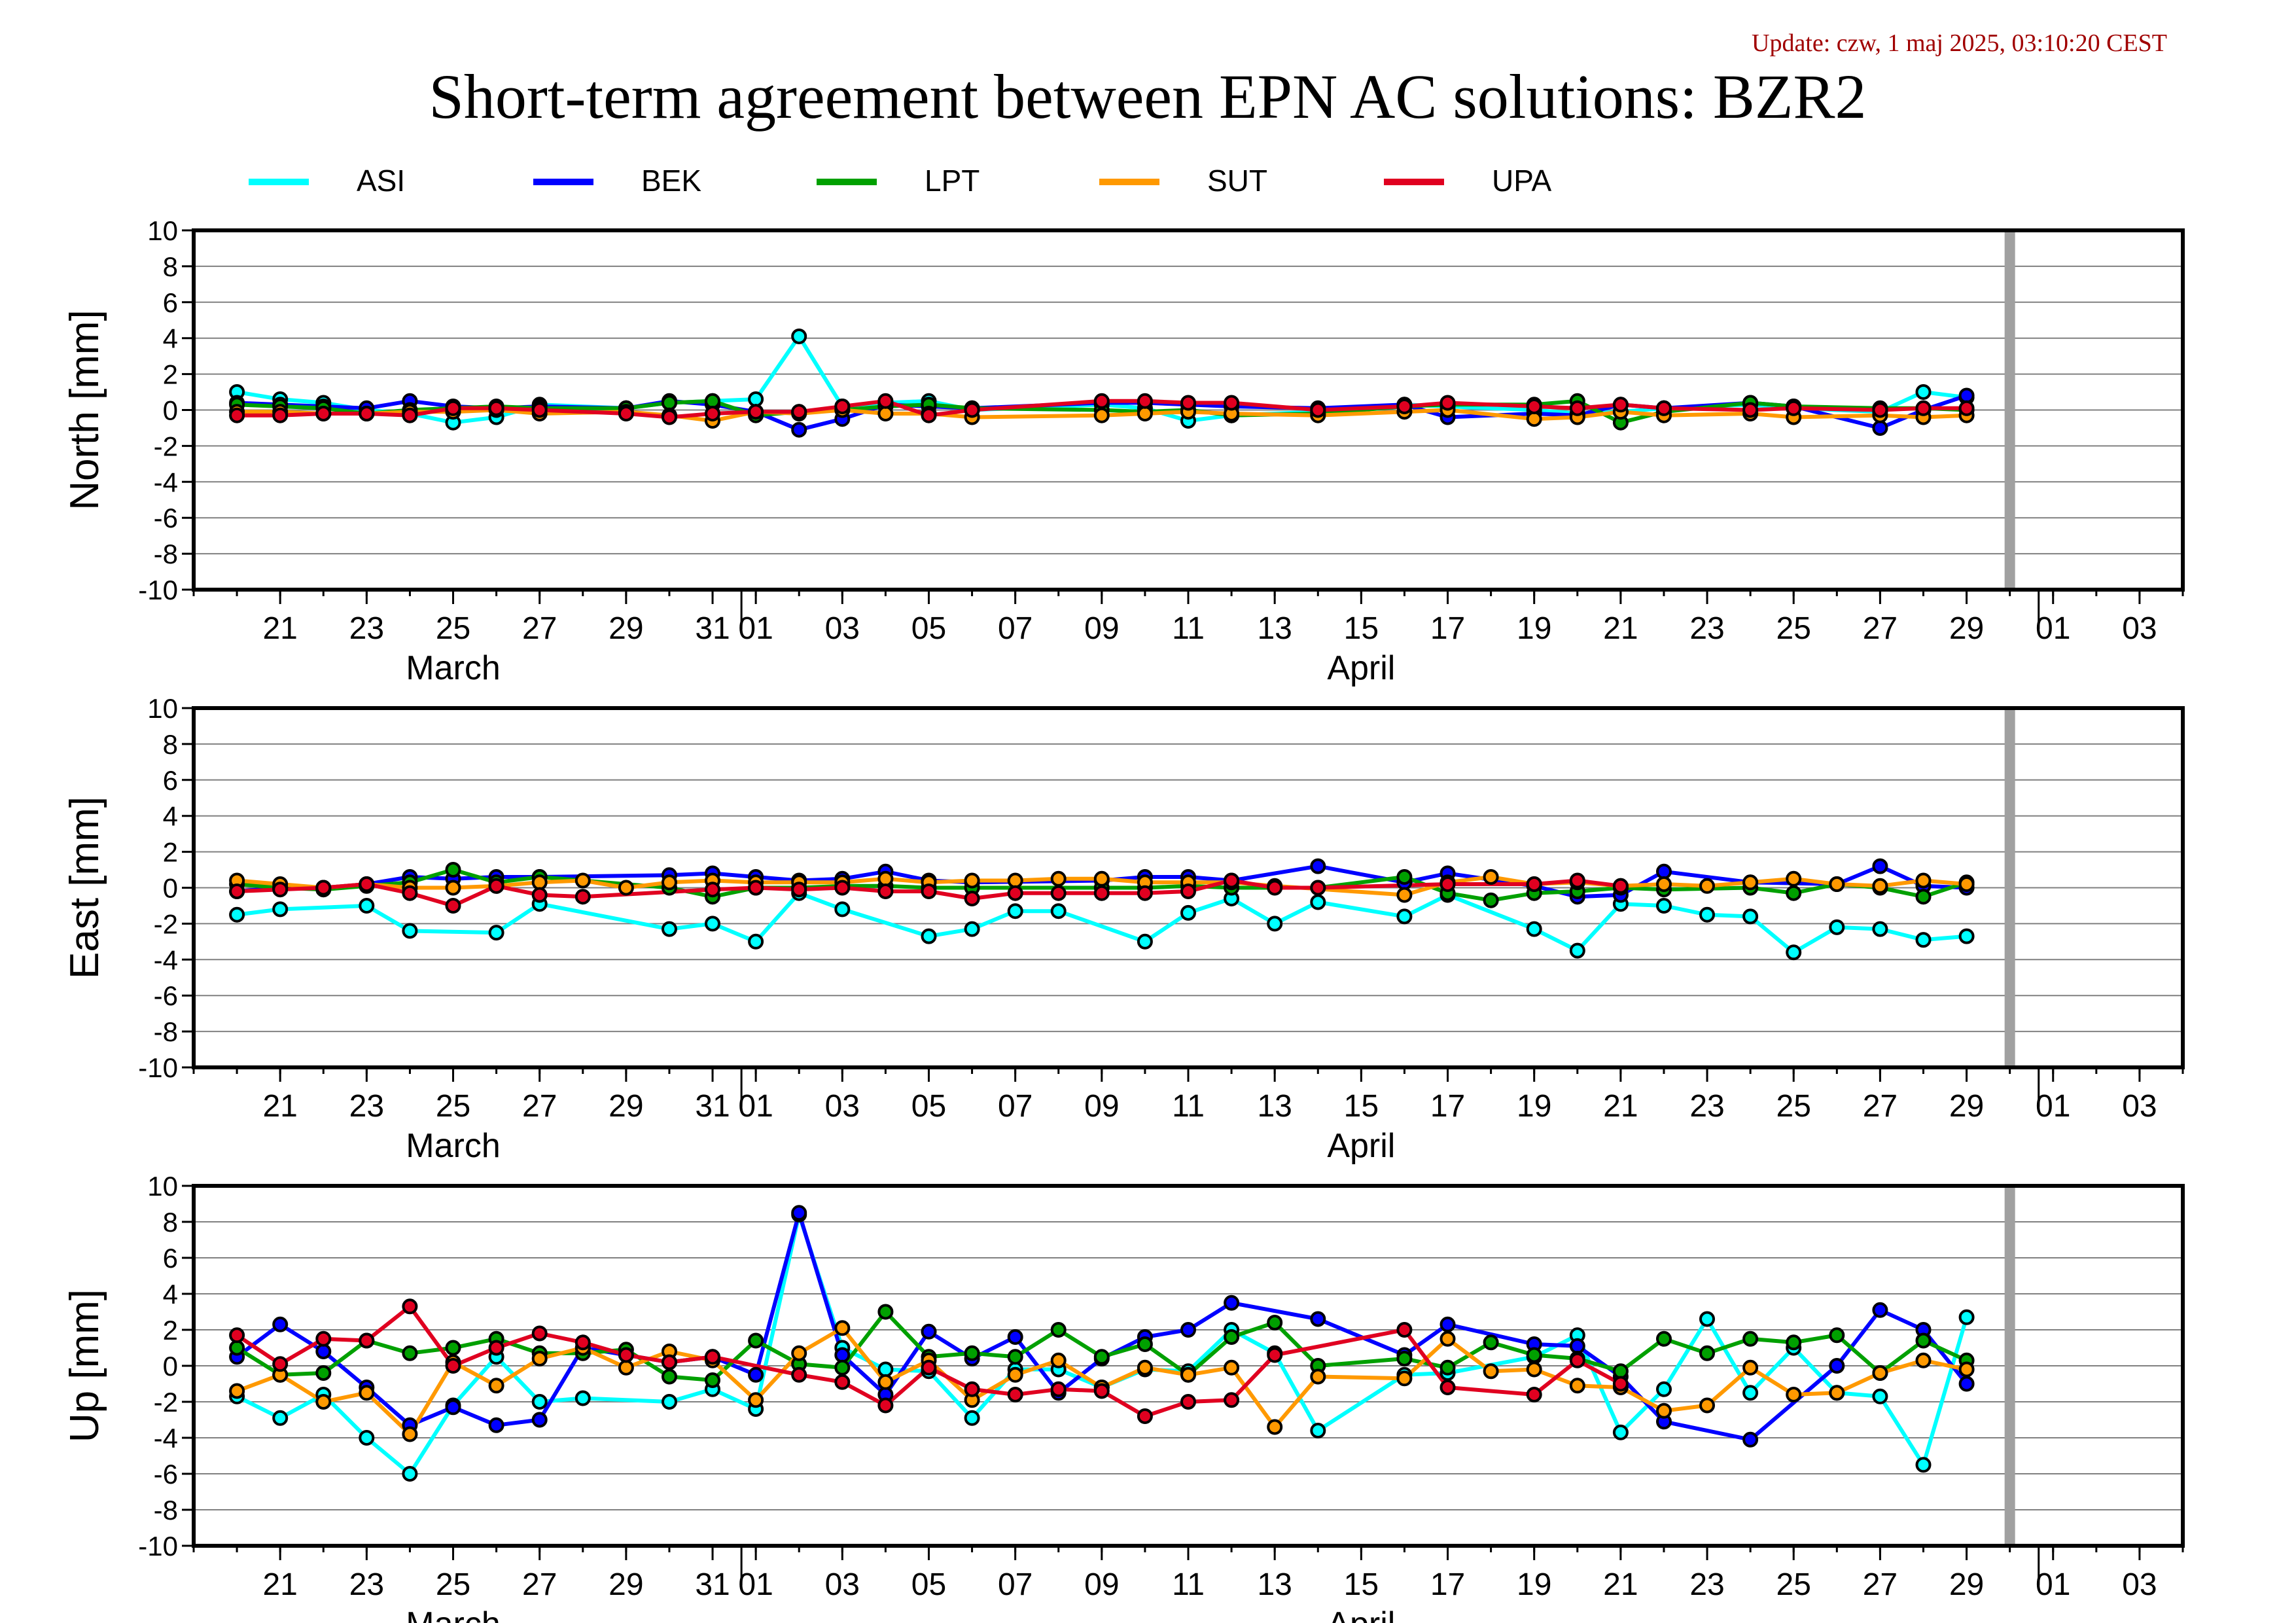  What do you see at coordinates (170, 1330) in the screenshot?
I see `y-tick-label: 2` at bounding box center [170, 1330].